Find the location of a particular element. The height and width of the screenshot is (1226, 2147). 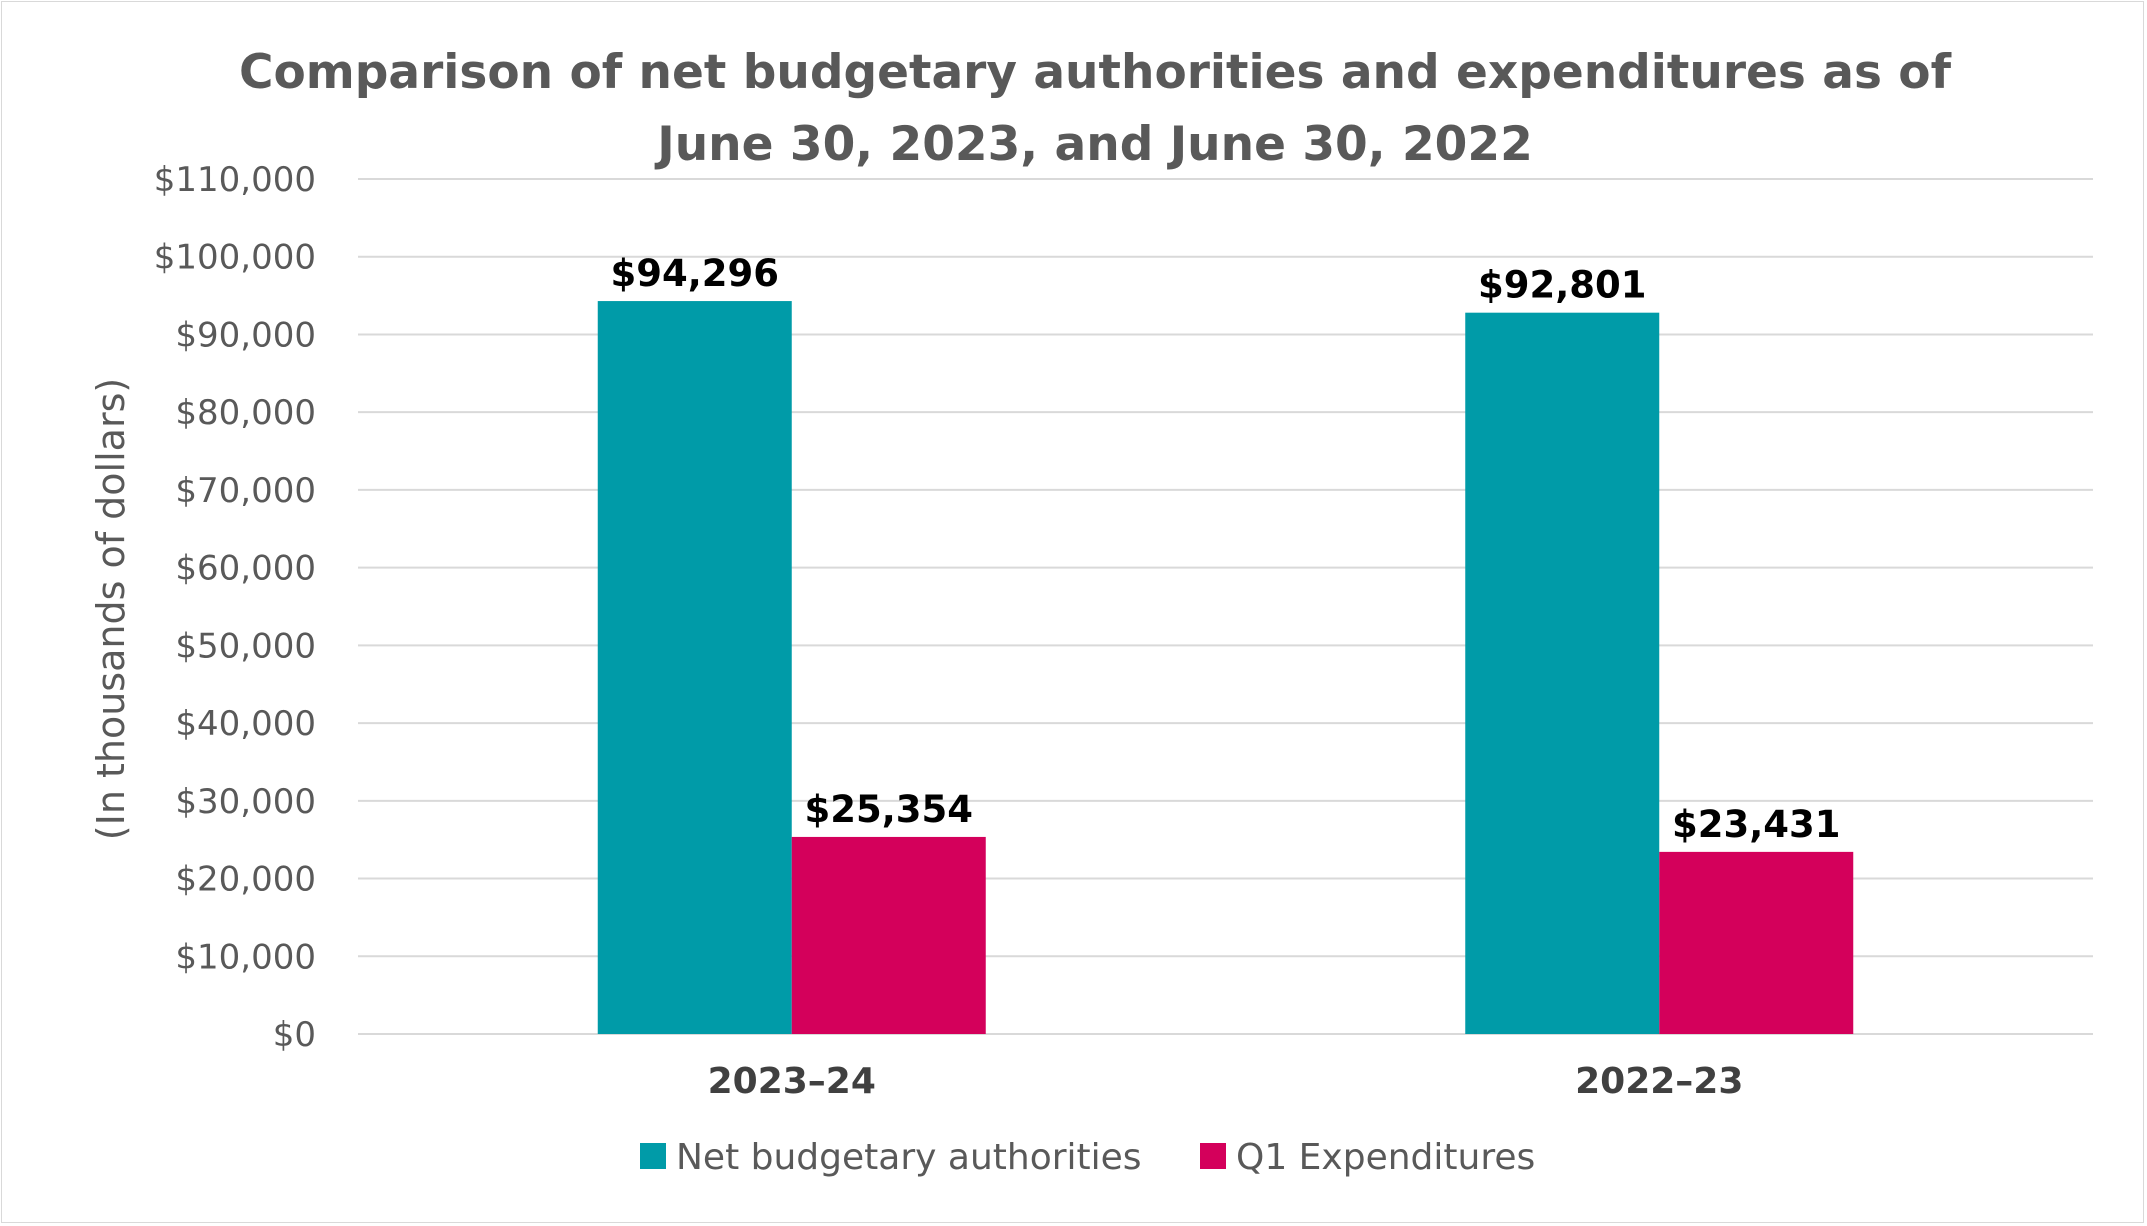

chart-title-line-2: June 30, 2023, and June 30, 2022 is located at coordinates (1093, 144).